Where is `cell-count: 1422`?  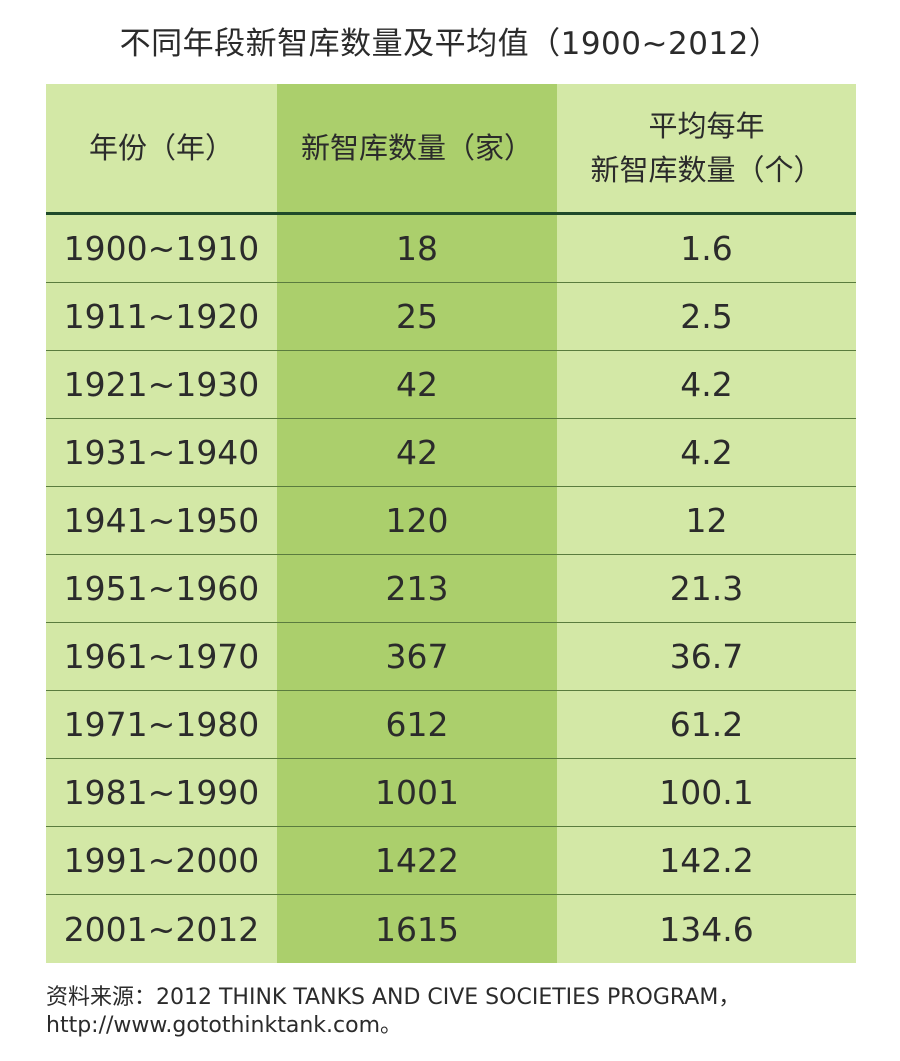
cell-count: 1422 is located at coordinates (417, 860).